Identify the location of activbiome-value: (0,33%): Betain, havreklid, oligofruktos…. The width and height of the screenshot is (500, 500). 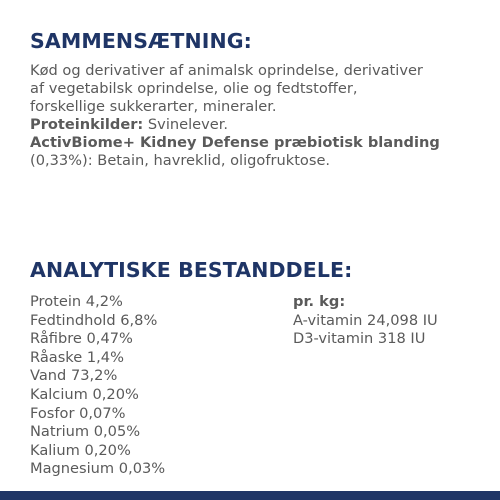
(180, 160).